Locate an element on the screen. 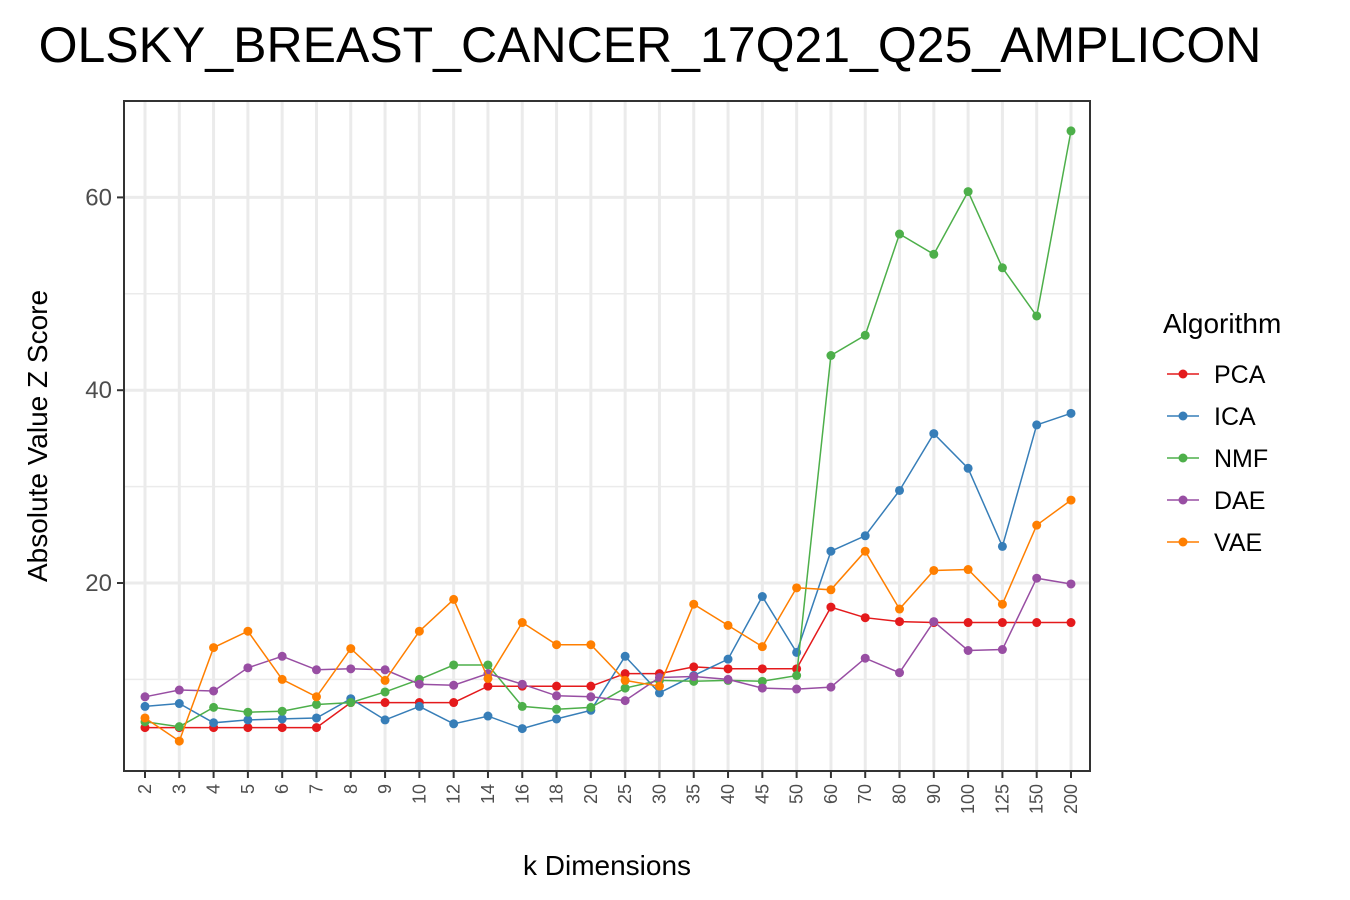 This screenshot has height=900, width=1350. x-tick-label: 45 is located at coordinates (762, 794).